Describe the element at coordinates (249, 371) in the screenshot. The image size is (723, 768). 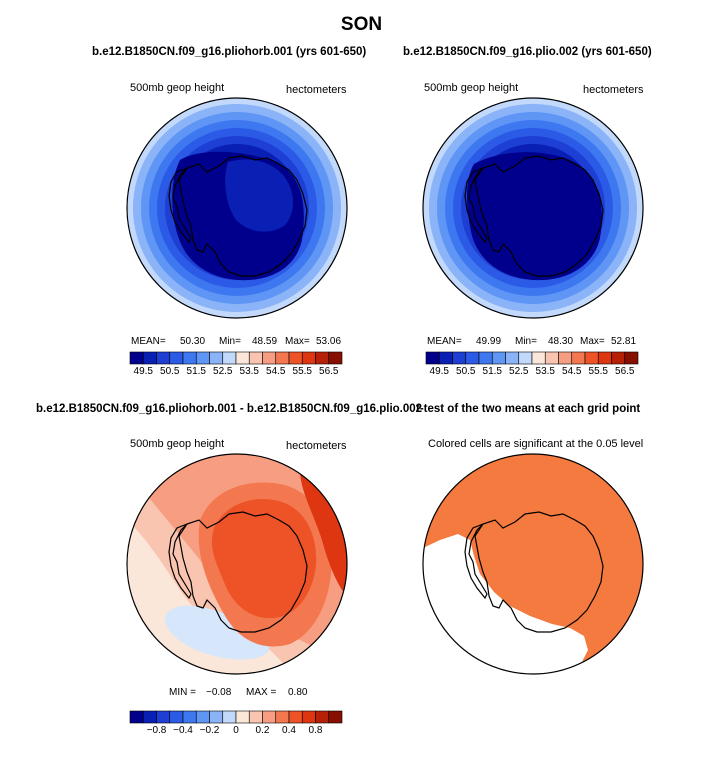
I see `panel1-colorbar-tick-label: 53.5` at that location.